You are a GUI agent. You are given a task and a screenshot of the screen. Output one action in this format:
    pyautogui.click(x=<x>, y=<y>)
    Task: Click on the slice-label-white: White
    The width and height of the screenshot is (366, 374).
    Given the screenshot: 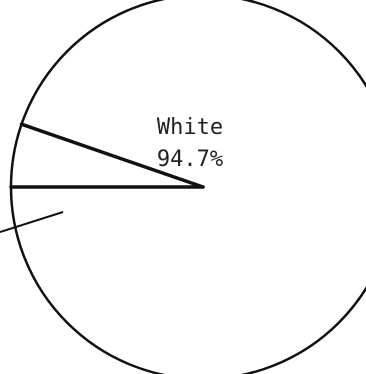 What is the action you would take?
    pyautogui.click(x=190, y=127)
    